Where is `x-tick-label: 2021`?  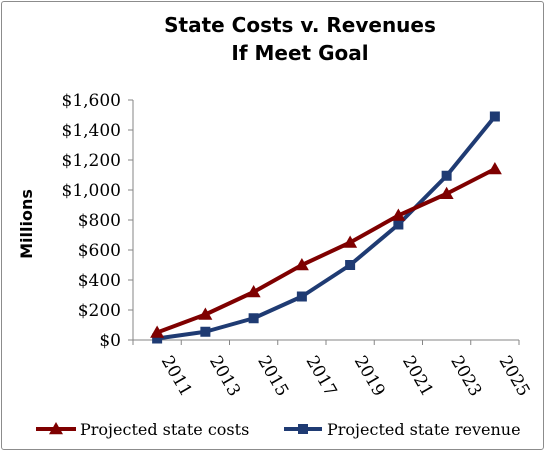 x-tick-label: 2021 is located at coordinates (417, 376).